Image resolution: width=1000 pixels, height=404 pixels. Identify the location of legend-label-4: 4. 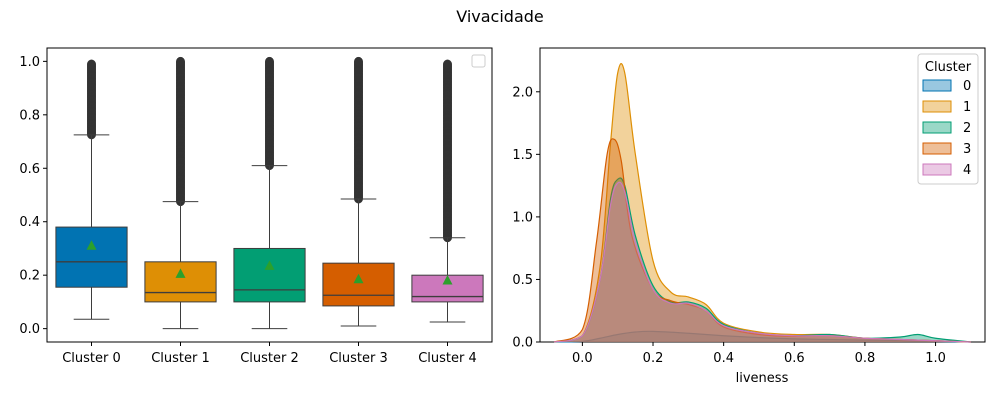
(967, 170).